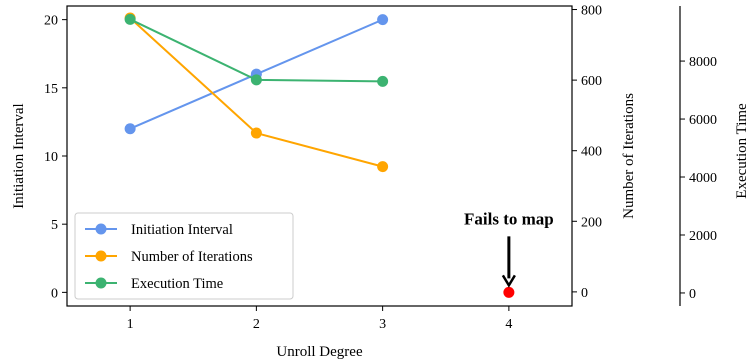 The width and height of the screenshot is (752, 364). I want to click on left-tick-label: 20, so click(51, 21).